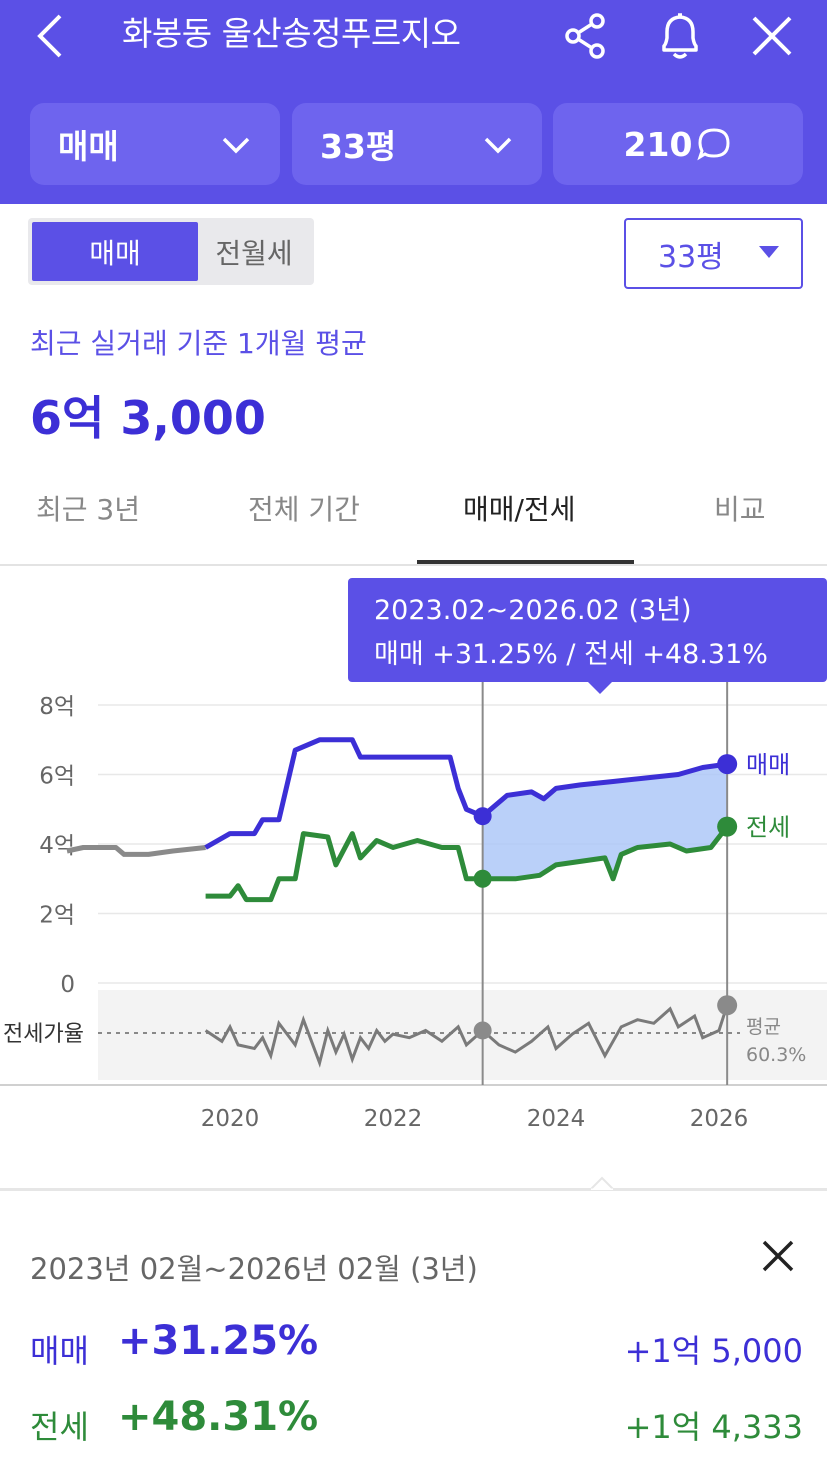  What do you see at coordinates (136, 851) in the screenshot?
I see `series-line-past` at bounding box center [136, 851].